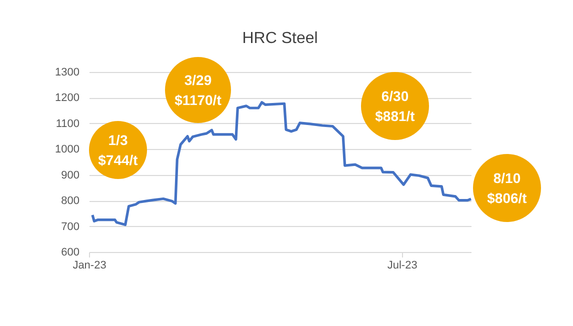 The width and height of the screenshot is (573, 326). What do you see at coordinates (67, 98) in the screenshot?
I see `y-tick-label: 1200` at bounding box center [67, 98].